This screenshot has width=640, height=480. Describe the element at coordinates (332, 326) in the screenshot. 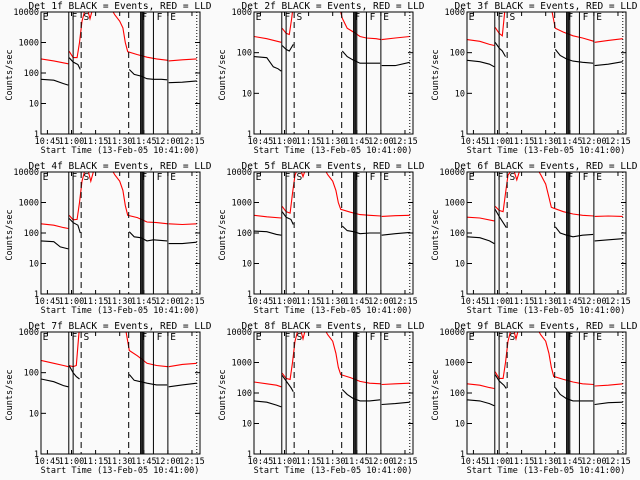

I see `panel-title: Det 8f BLACK = Events, RED = LLD` at that location.